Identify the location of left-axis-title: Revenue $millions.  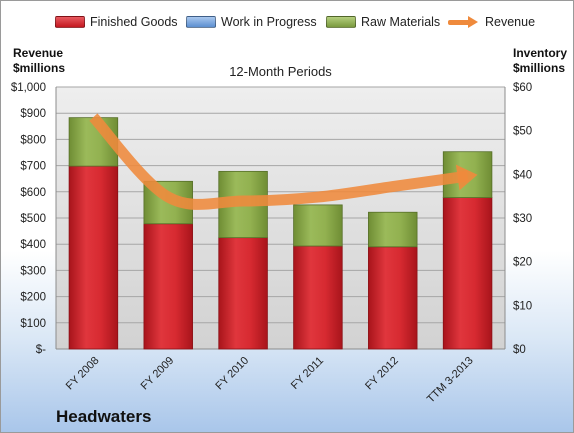
(39, 61).